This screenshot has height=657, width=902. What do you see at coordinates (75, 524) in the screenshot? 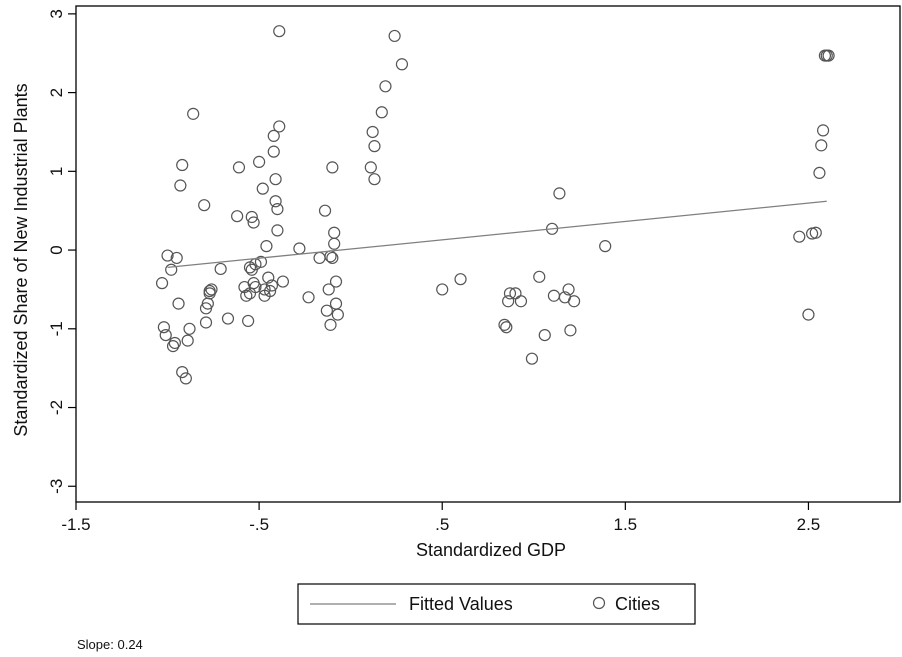
I see `x-tick-label: -1.5` at bounding box center [75, 524].